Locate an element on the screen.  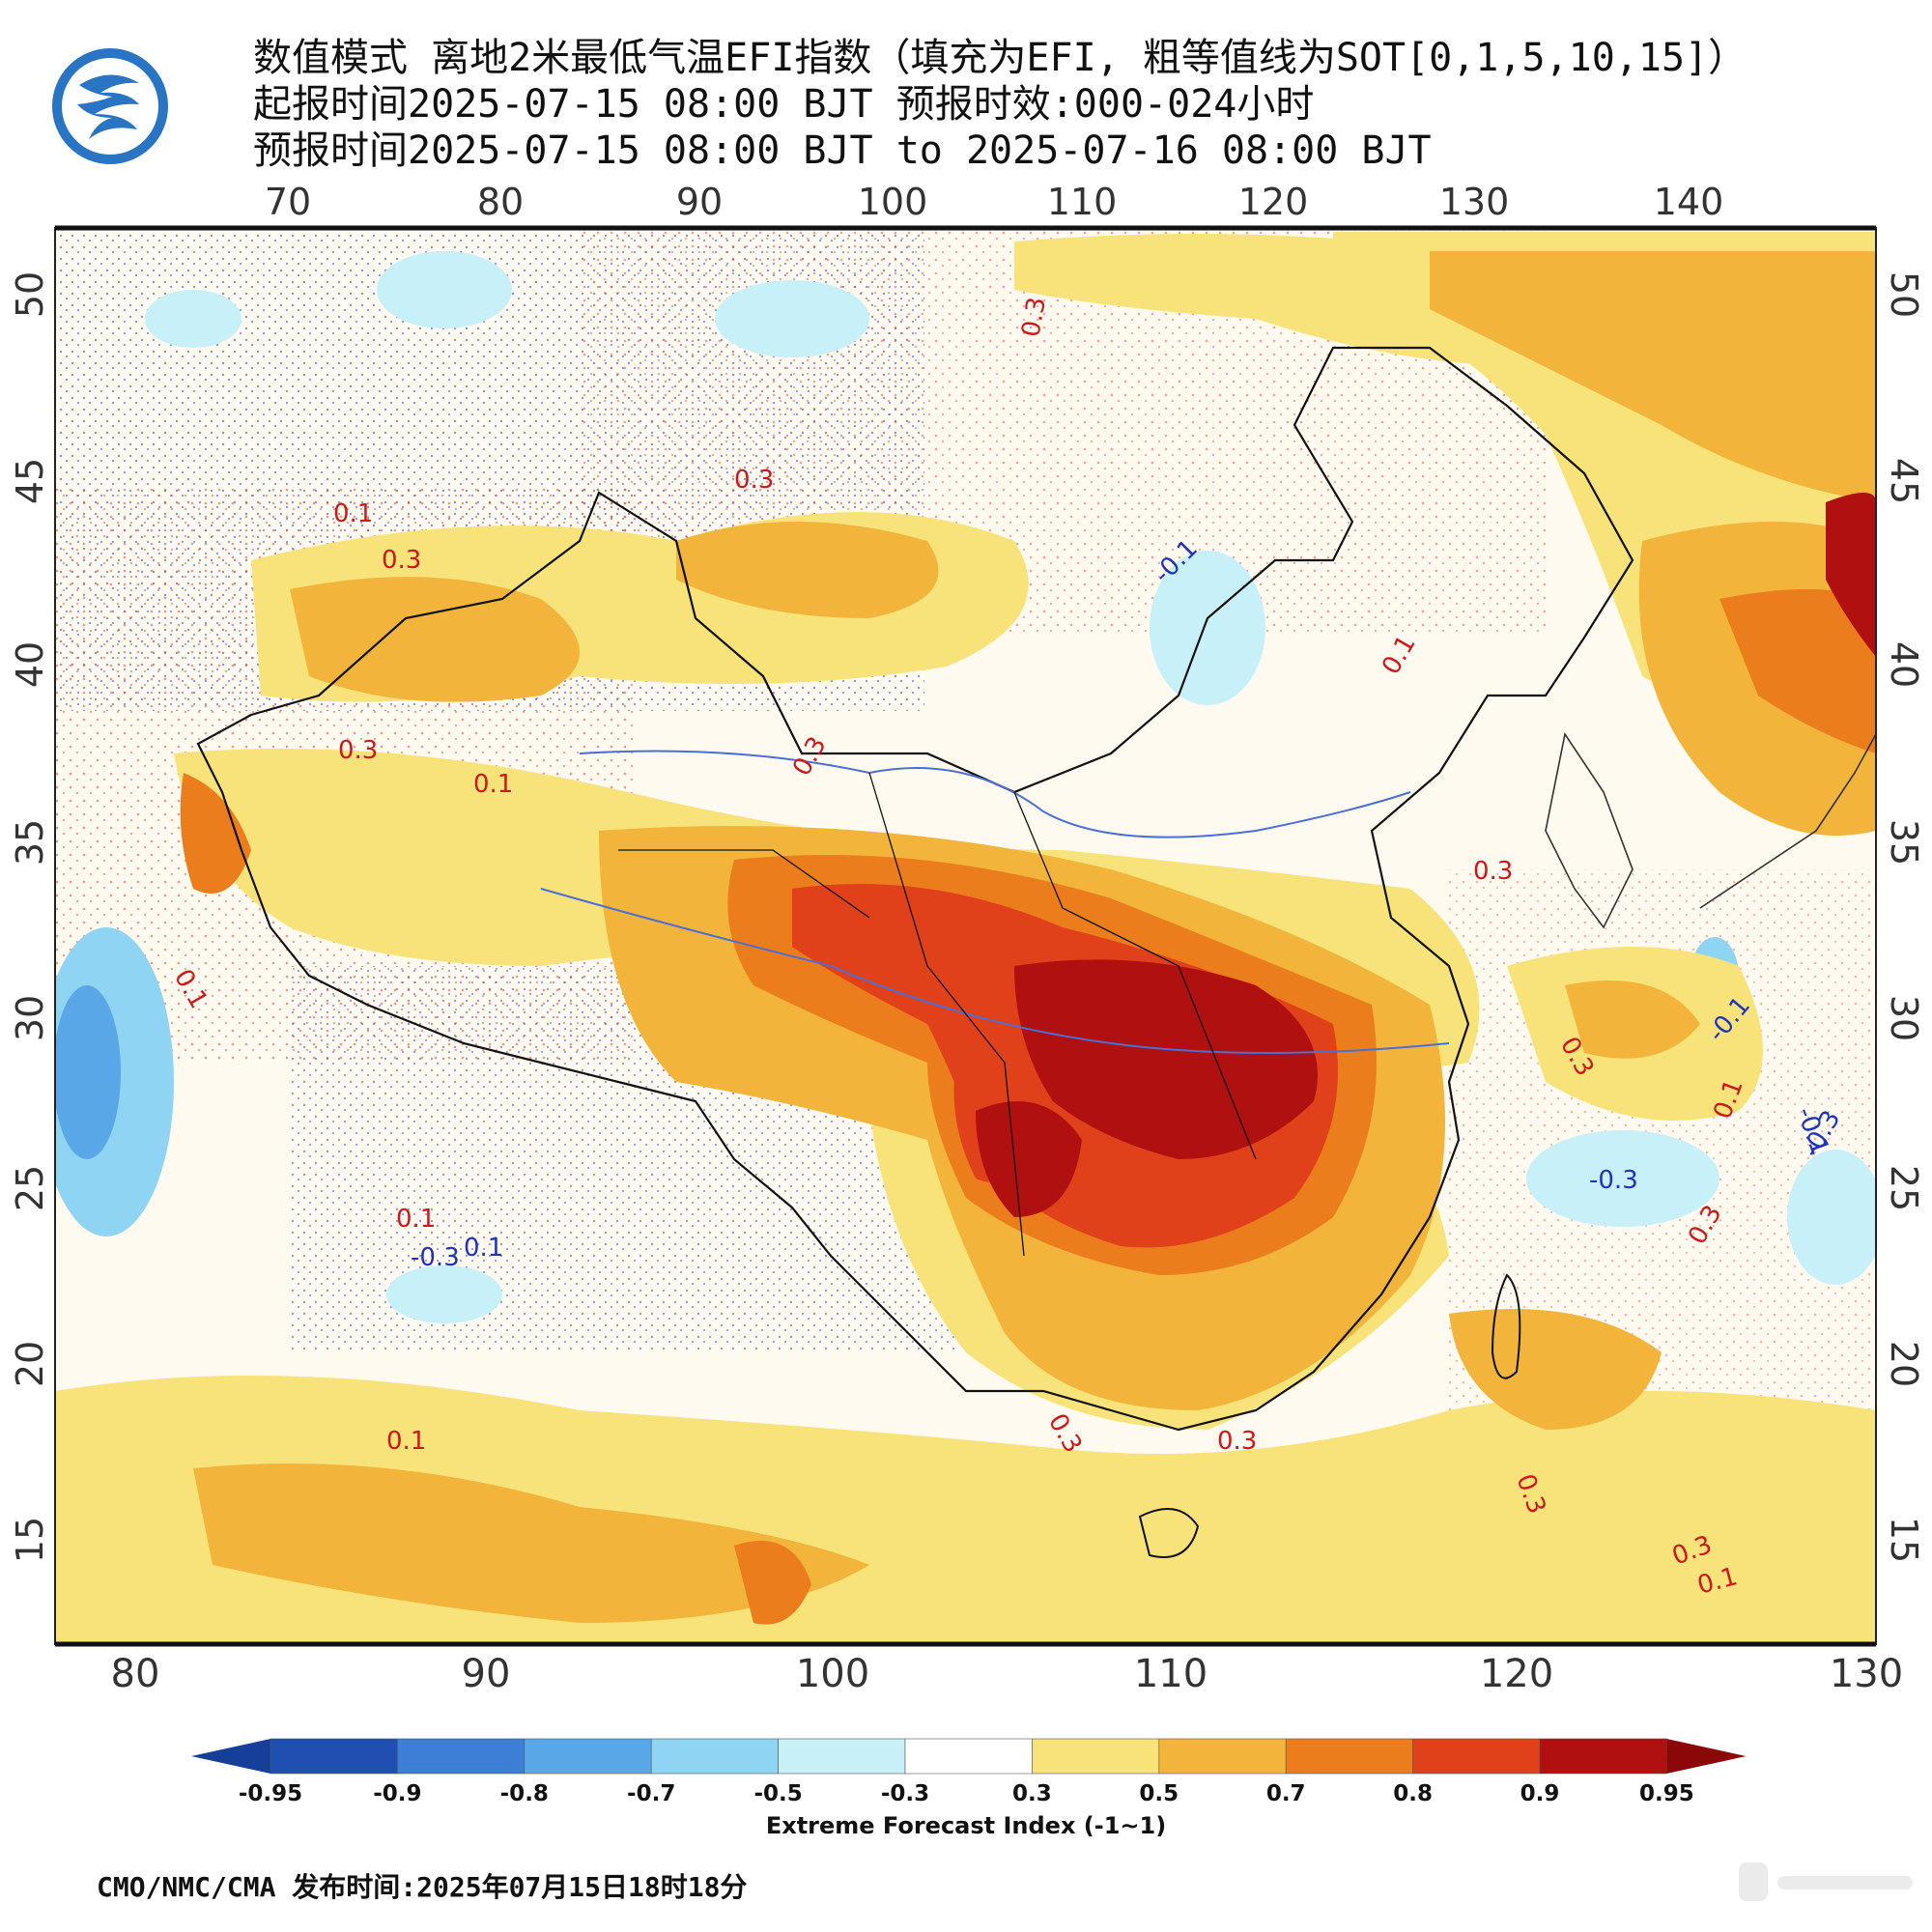
colorbar-tick-label: 0.5 is located at coordinates (1159, 1793).